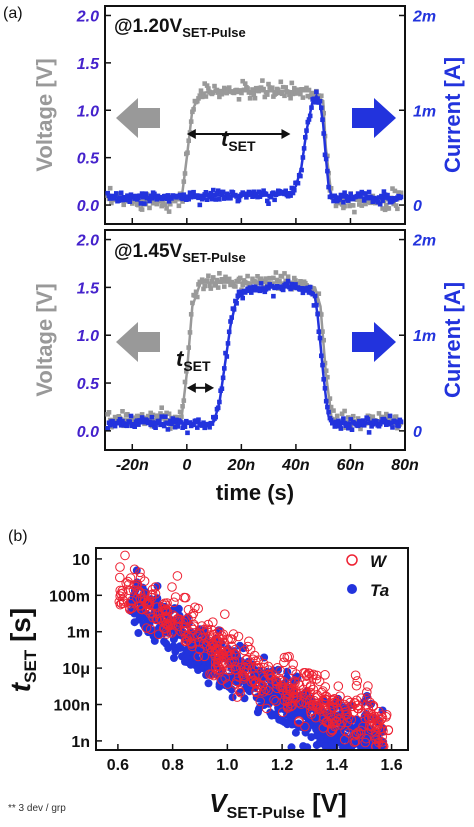 This screenshot has height=827, width=474. Describe the element at coordinates (138, 118) in the screenshot. I see `voltage-axis-arrow-icon` at that location.